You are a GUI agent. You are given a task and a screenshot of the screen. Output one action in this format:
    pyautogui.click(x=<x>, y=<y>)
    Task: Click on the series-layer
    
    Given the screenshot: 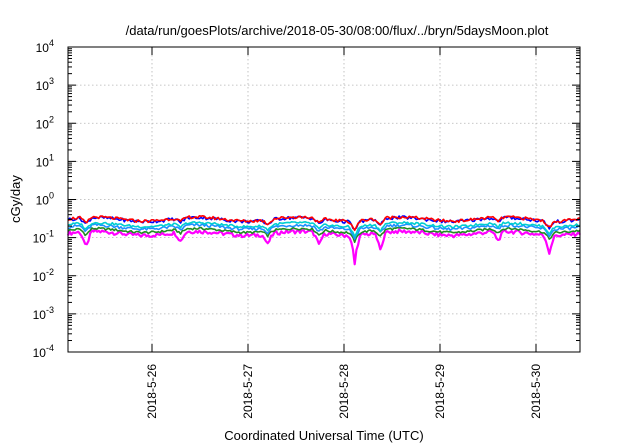 What is the action you would take?
    pyautogui.click(x=323, y=240)
    